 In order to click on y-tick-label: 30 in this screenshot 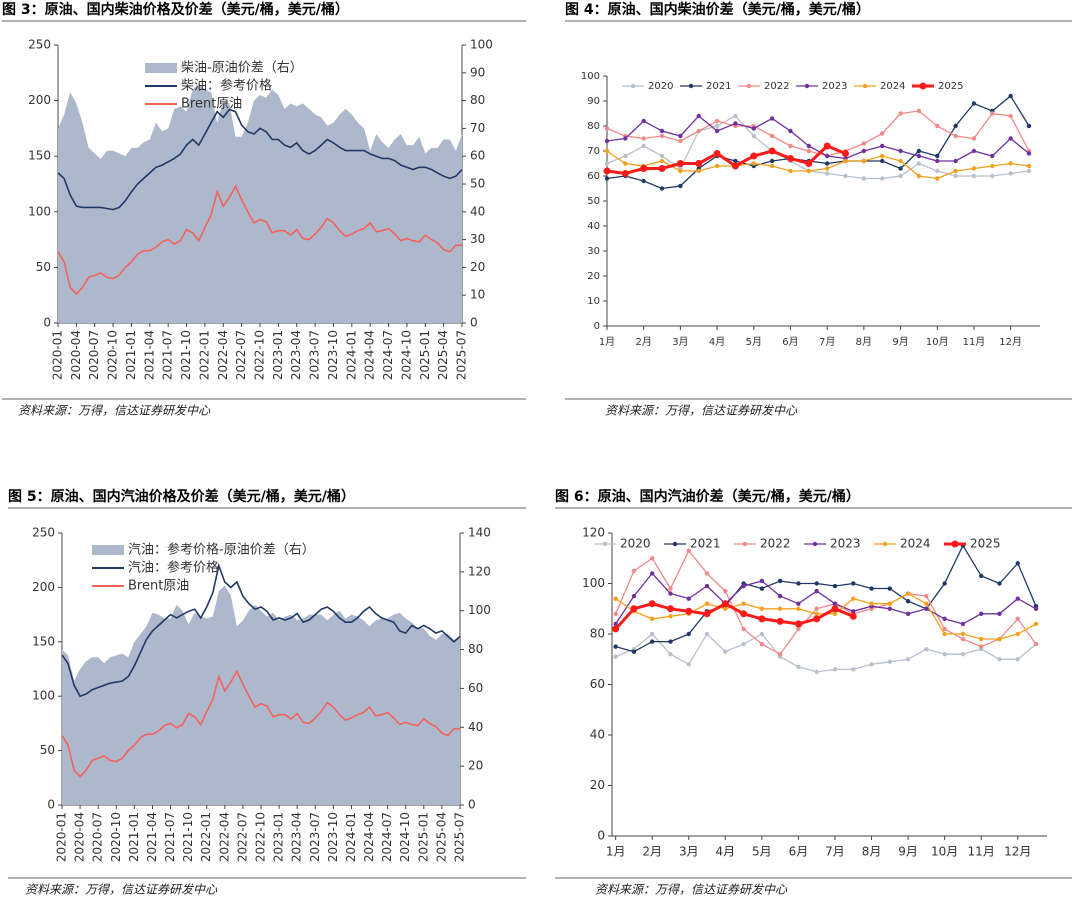, I will do `click(593, 251)`.